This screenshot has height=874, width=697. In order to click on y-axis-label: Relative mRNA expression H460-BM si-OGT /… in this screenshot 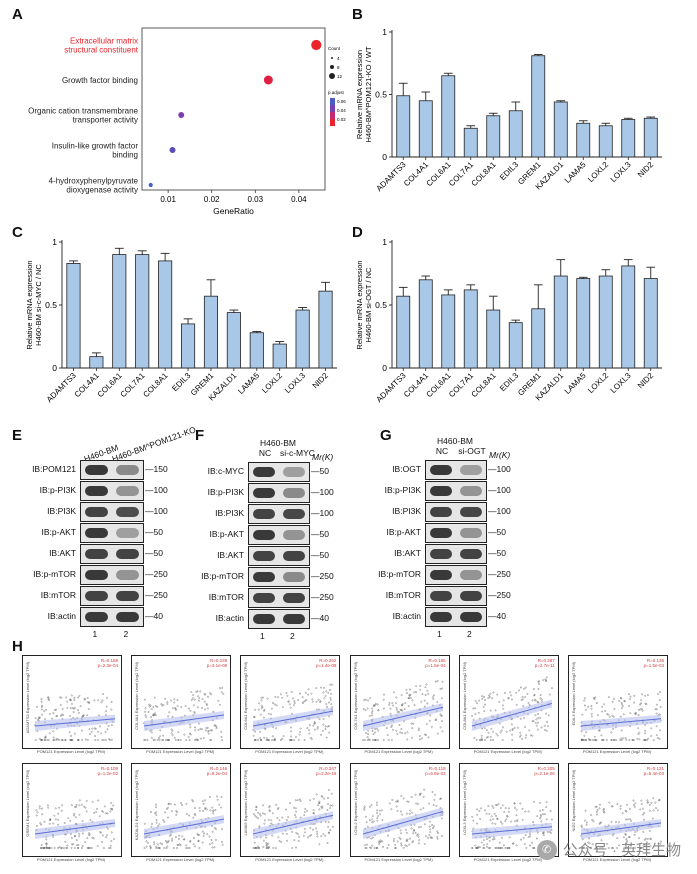, I will do `click(364, 304)`.